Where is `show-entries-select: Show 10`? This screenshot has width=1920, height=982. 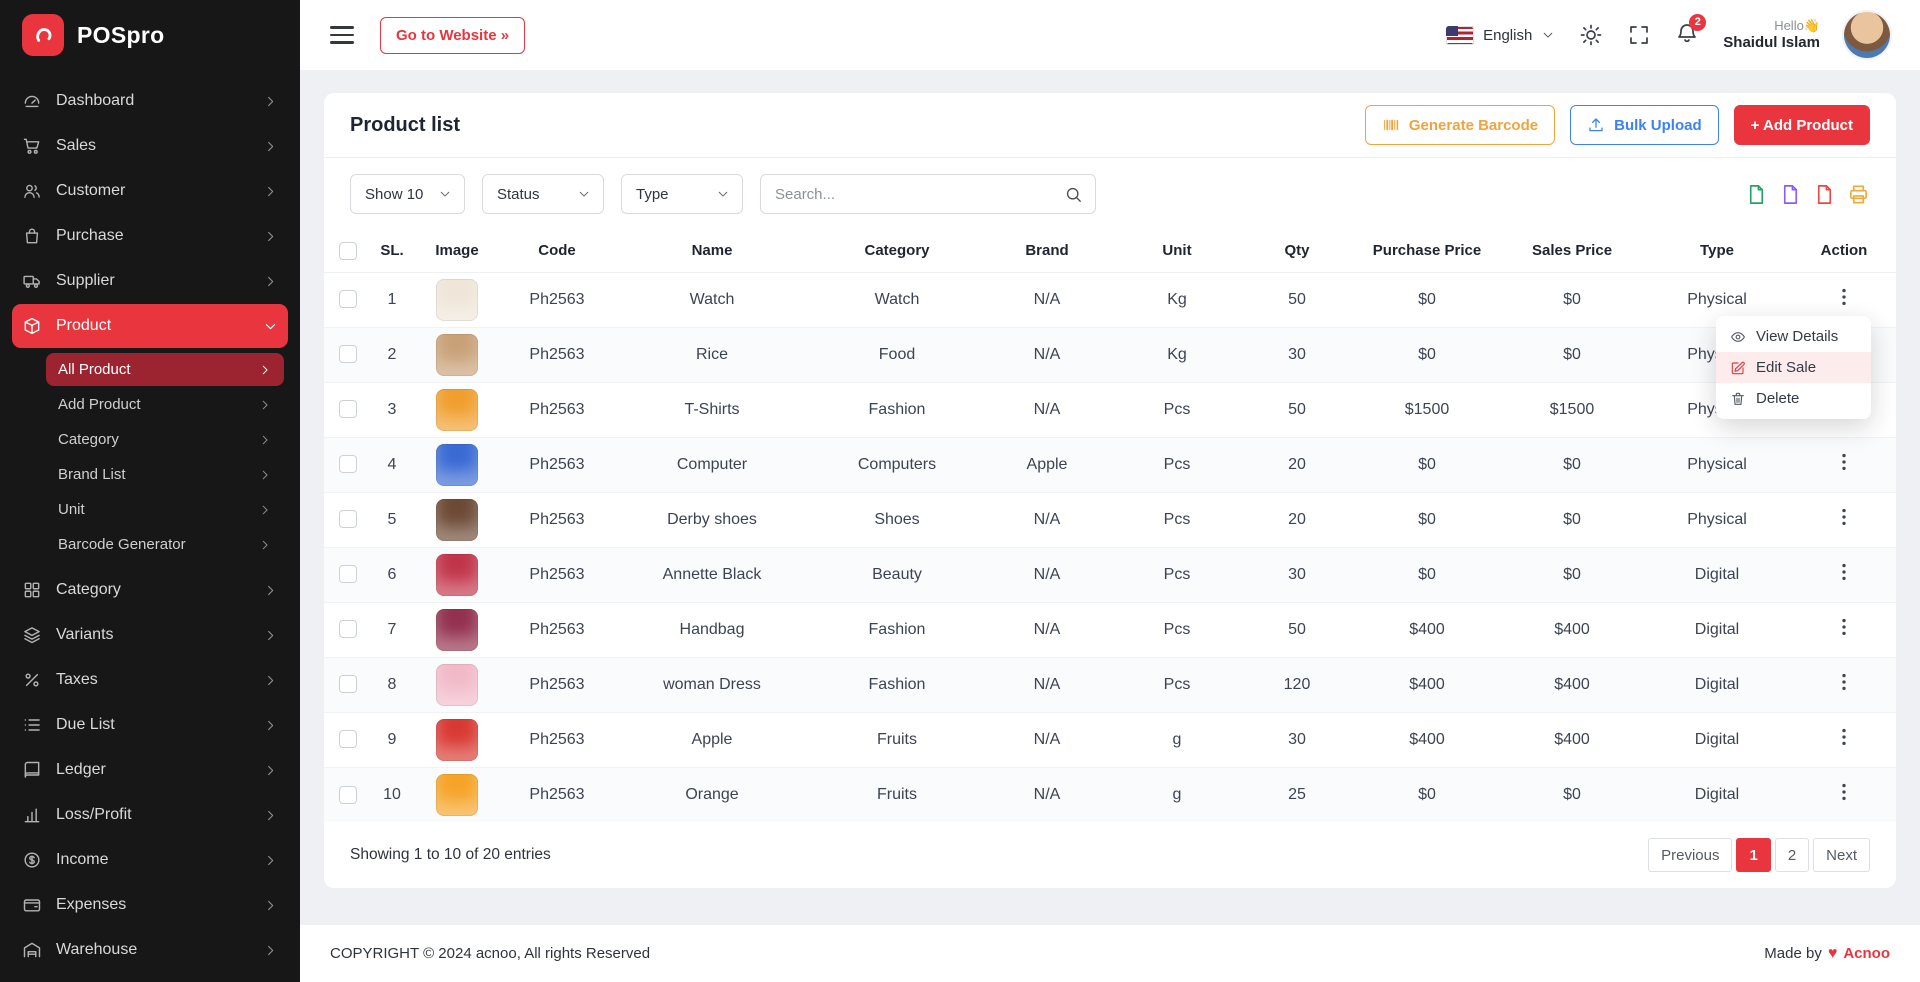 show-entries-select: Show 10 is located at coordinates (407, 194).